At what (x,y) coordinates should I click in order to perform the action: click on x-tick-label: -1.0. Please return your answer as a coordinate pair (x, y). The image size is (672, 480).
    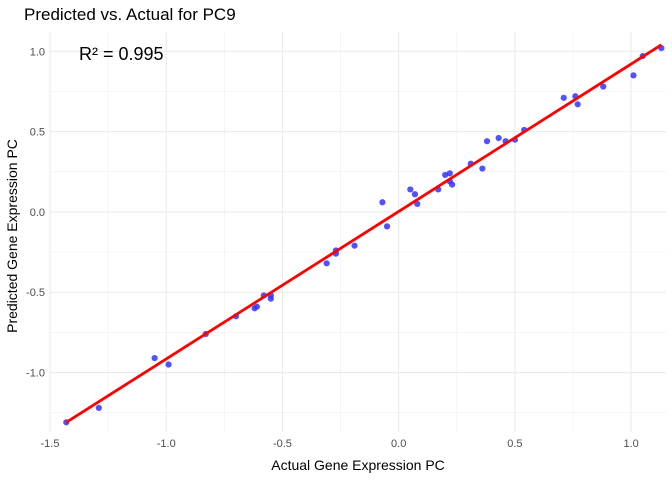
    Looking at the image, I should click on (166, 444).